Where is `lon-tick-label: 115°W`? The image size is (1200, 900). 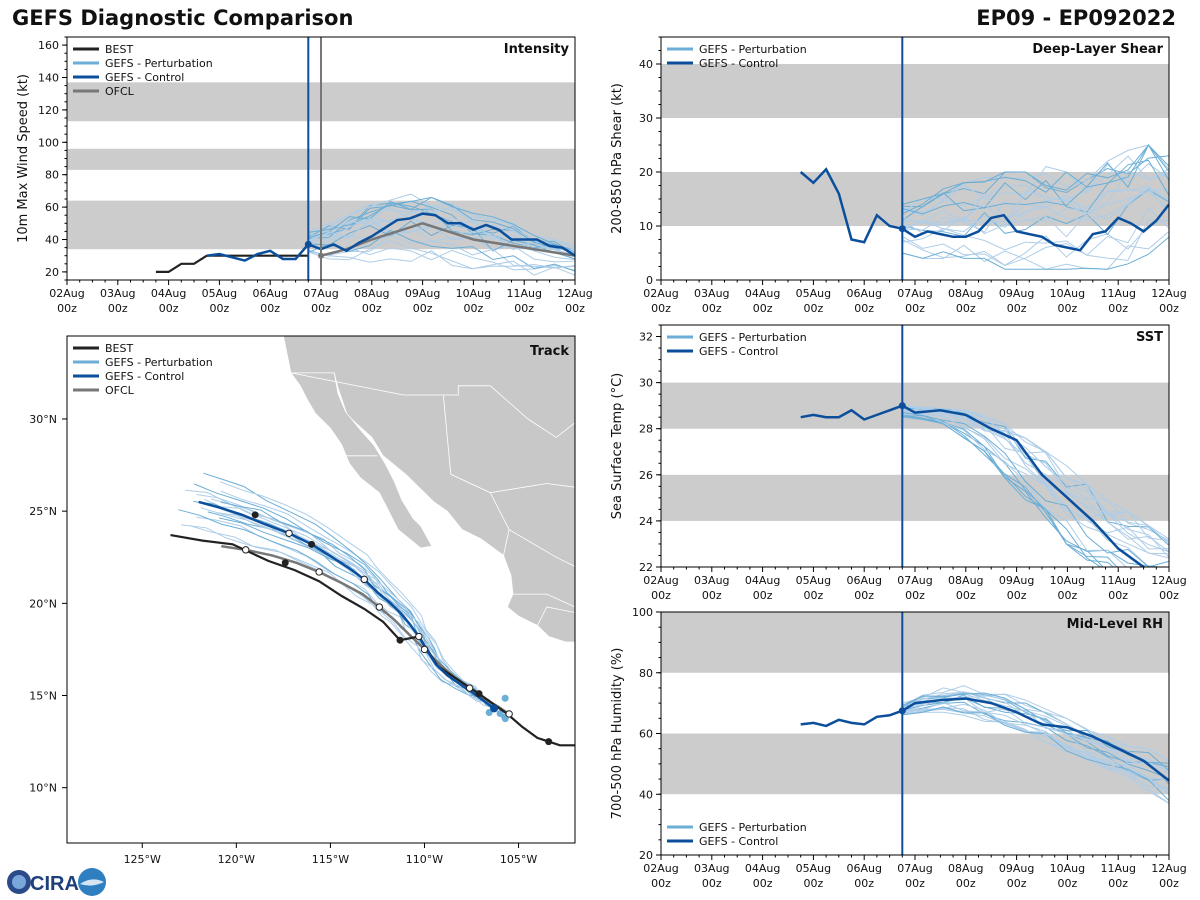
lon-tick-label: 115°W is located at coordinates (330, 859).